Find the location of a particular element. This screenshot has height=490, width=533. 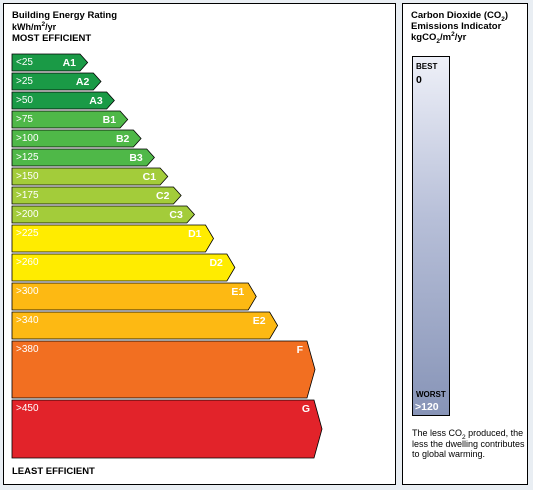

unit-suffix: /yr is located at coordinates (51, 27).